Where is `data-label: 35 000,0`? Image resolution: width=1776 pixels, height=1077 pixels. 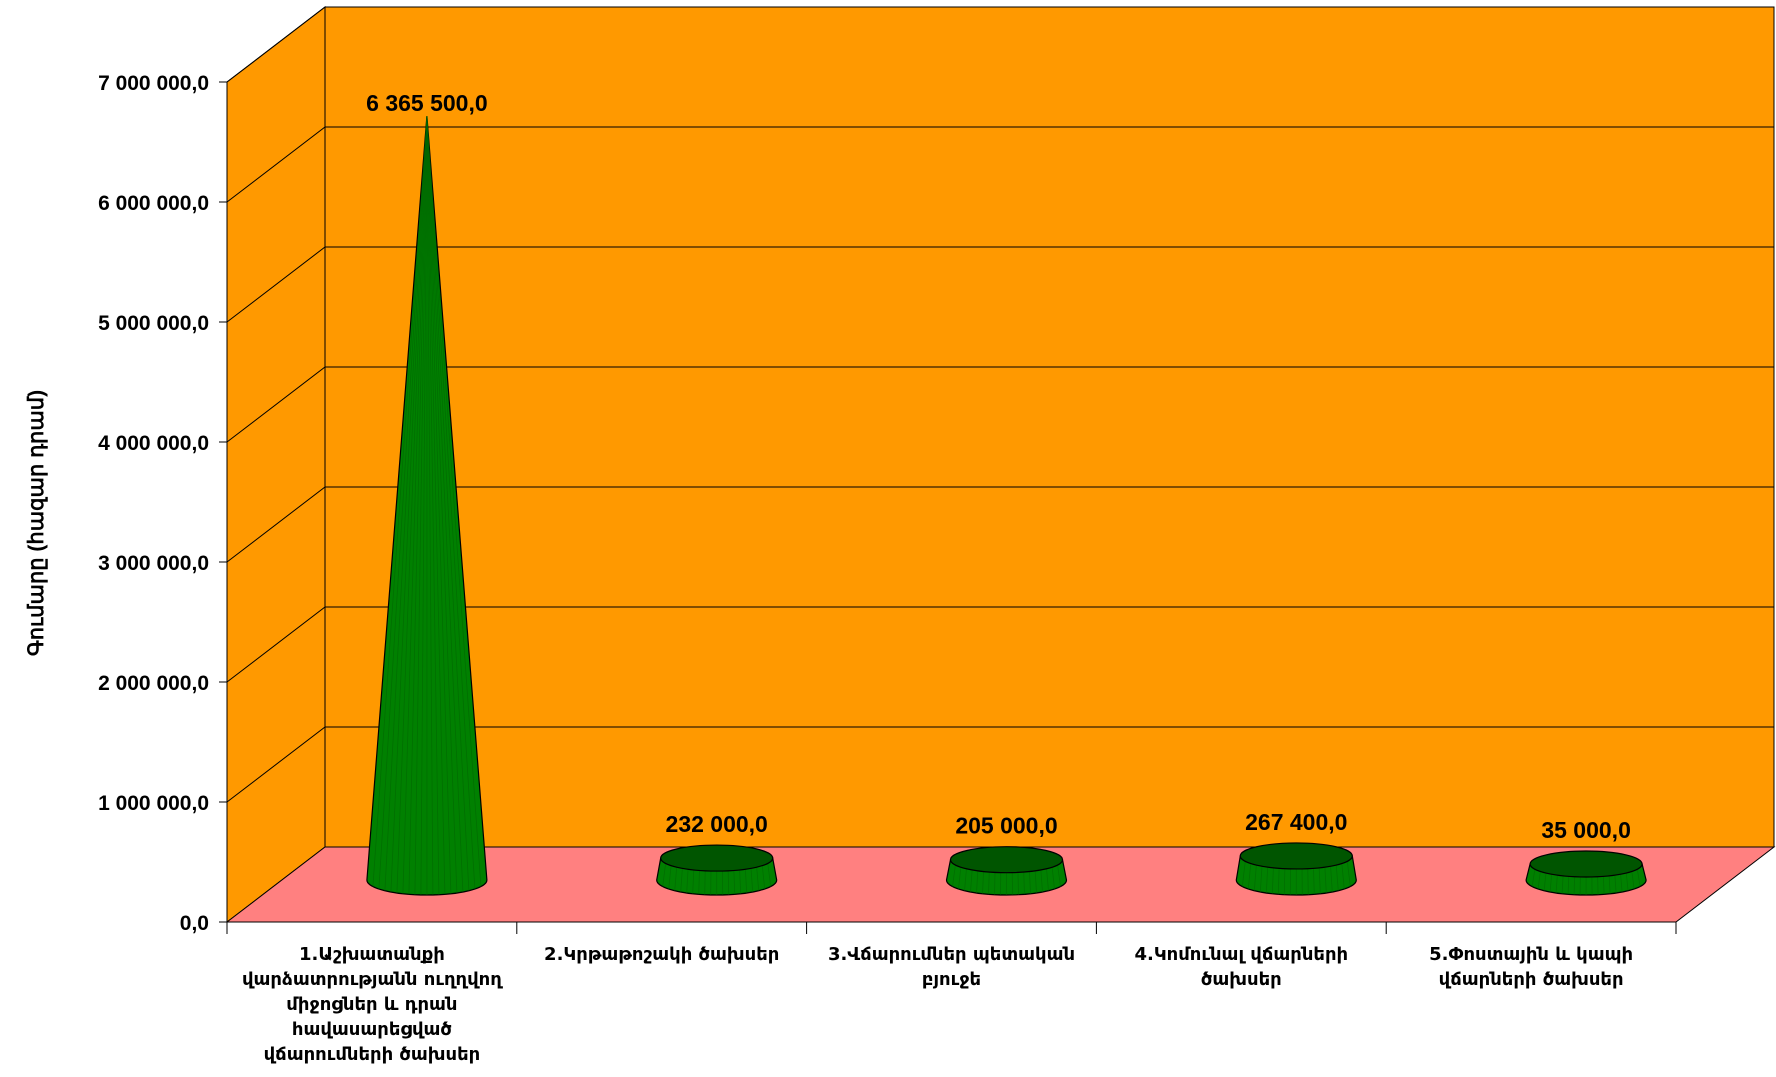 data-label: 35 000,0 is located at coordinates (1586, 830).